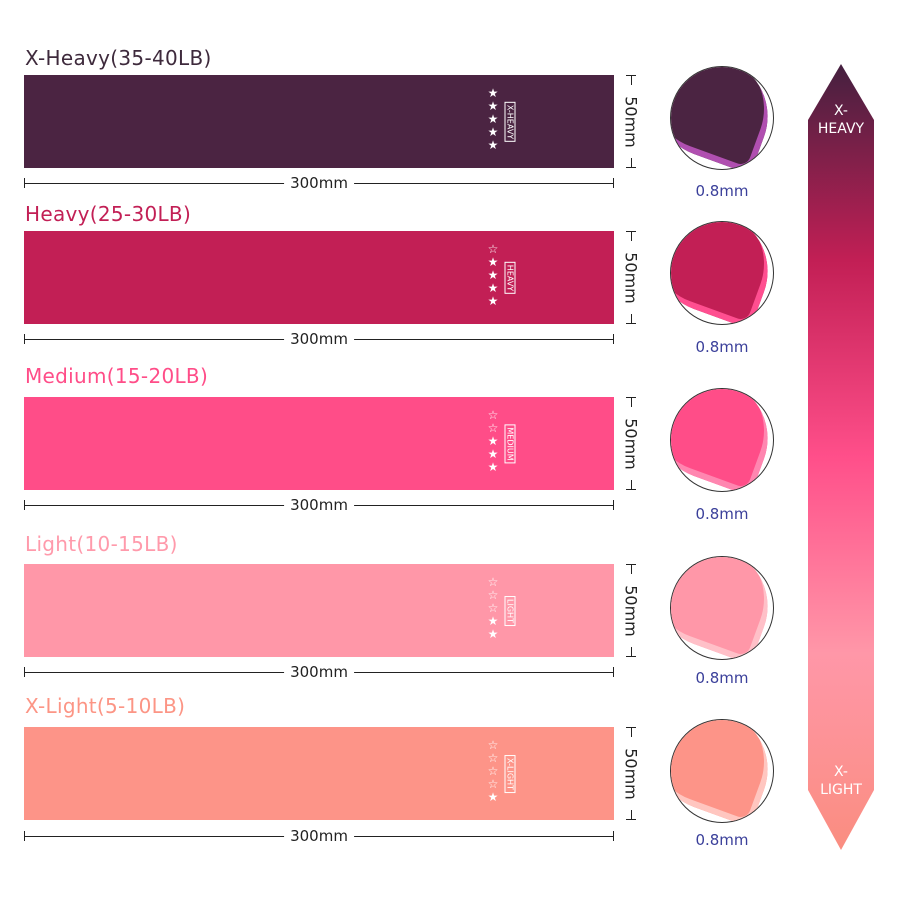 This screenshot has width=900, height=900. What do you see at coordinates (319, 610) in the screenshot?
I see `resistance-band: ☆ ☆ ☆ ★ ★ LIGHT` at bounding box center [319, 610].